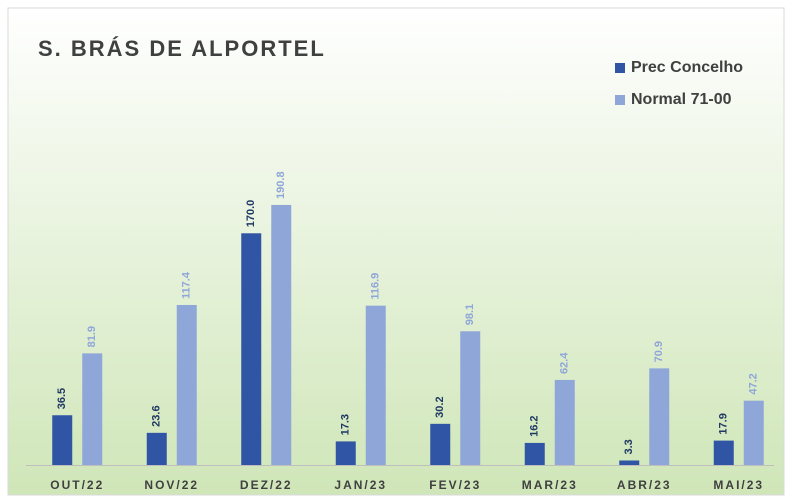  I want to click on data-label: 17.9, so click(724, 423).